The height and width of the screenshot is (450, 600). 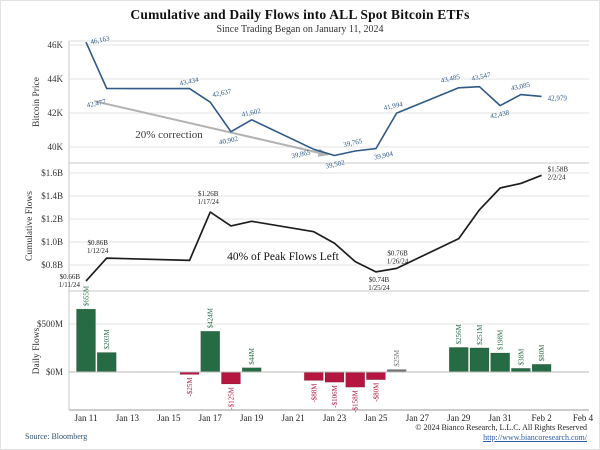 I want to click on cumulative-point-value: $0.74B, so click(x=379, y=280).